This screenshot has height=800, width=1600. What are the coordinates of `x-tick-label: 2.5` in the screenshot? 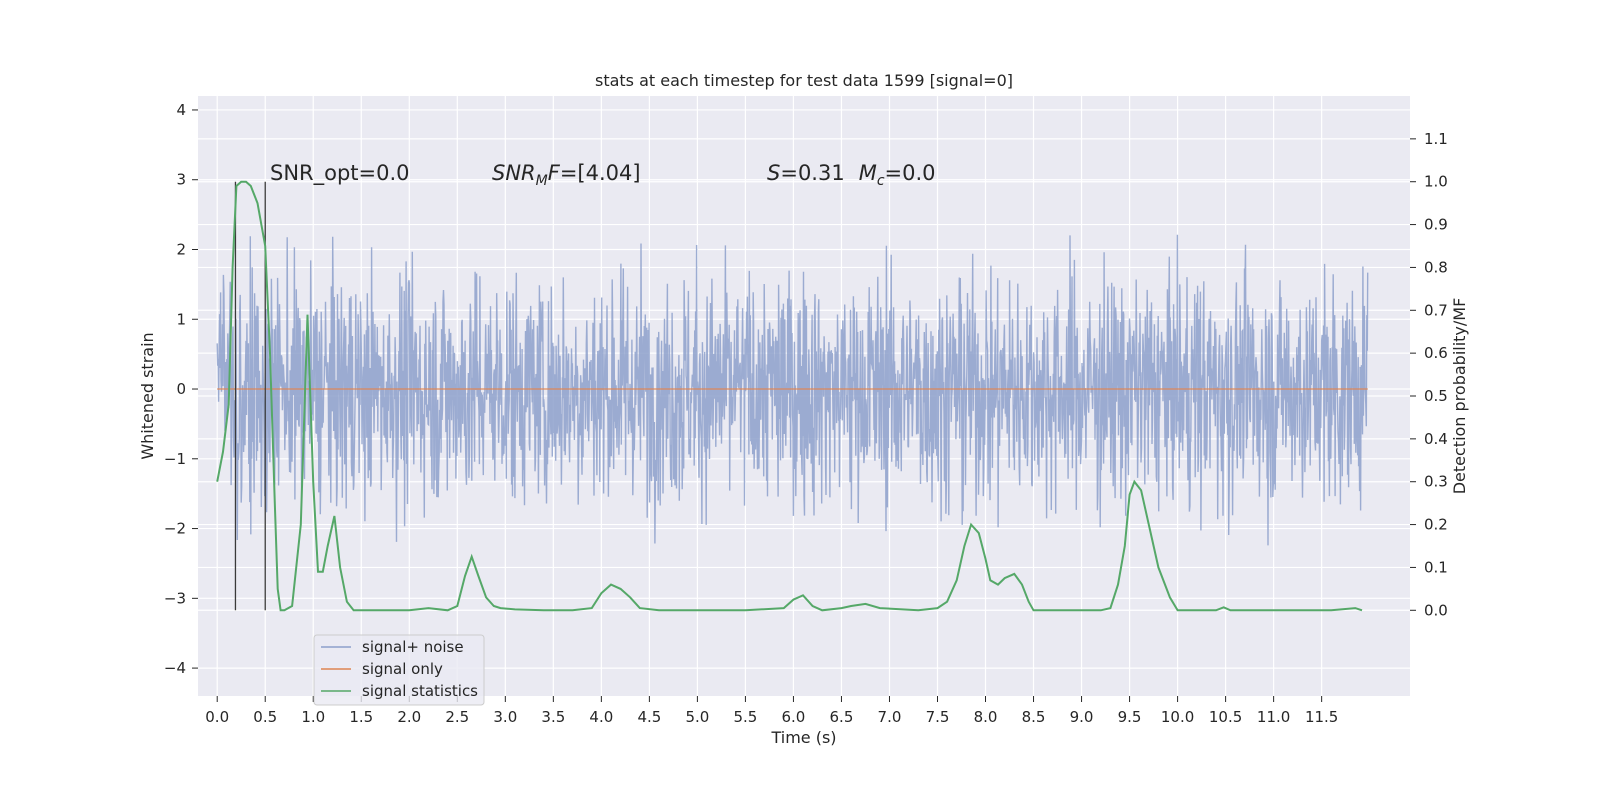 It's located at (457, 717).